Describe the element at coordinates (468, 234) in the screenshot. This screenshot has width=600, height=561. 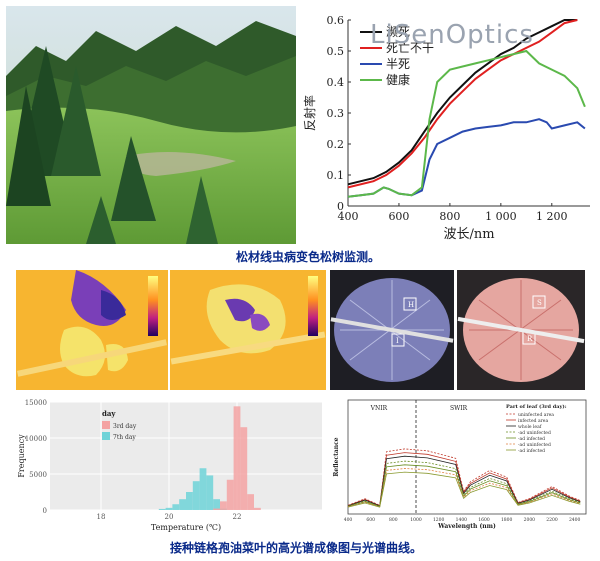
I see `x-axis-label: 波长/nm` at that location.